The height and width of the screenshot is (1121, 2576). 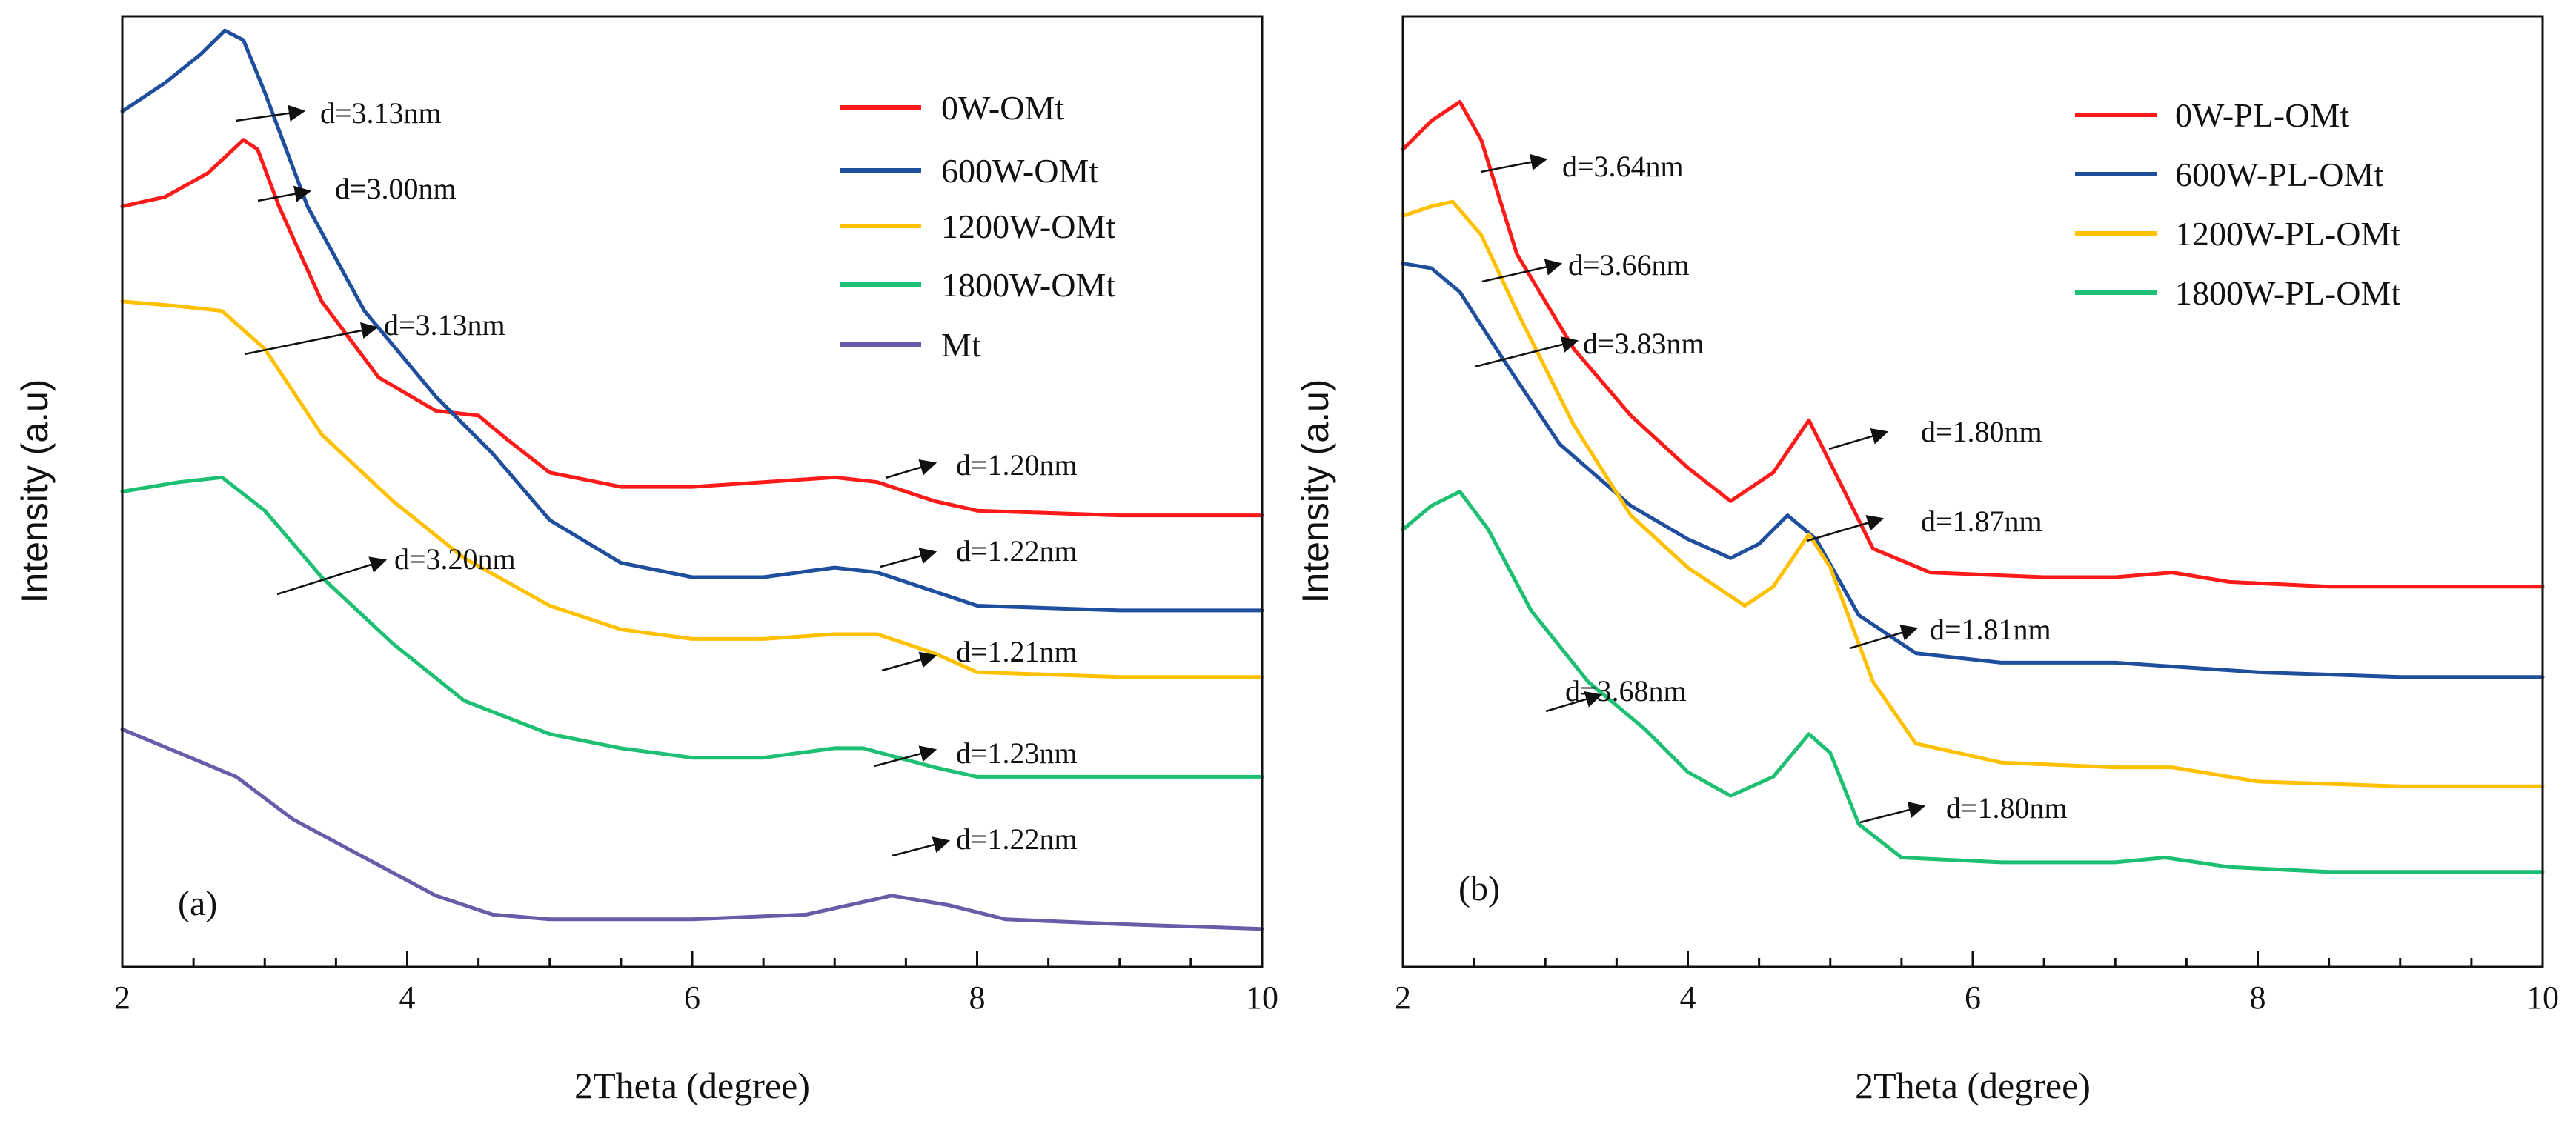 I want to click on x-ticks-b: 2 4 6 8 10, so click(x=1977, y=983).